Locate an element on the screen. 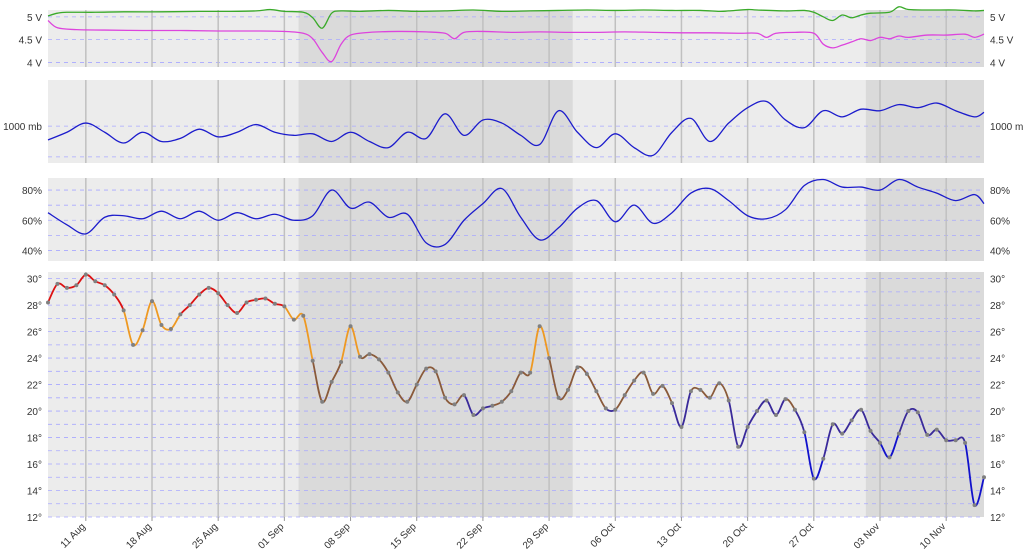 The image size is (1024, 555). temperature-ytick-right-6: 18° is located at coordinates (997, 439).